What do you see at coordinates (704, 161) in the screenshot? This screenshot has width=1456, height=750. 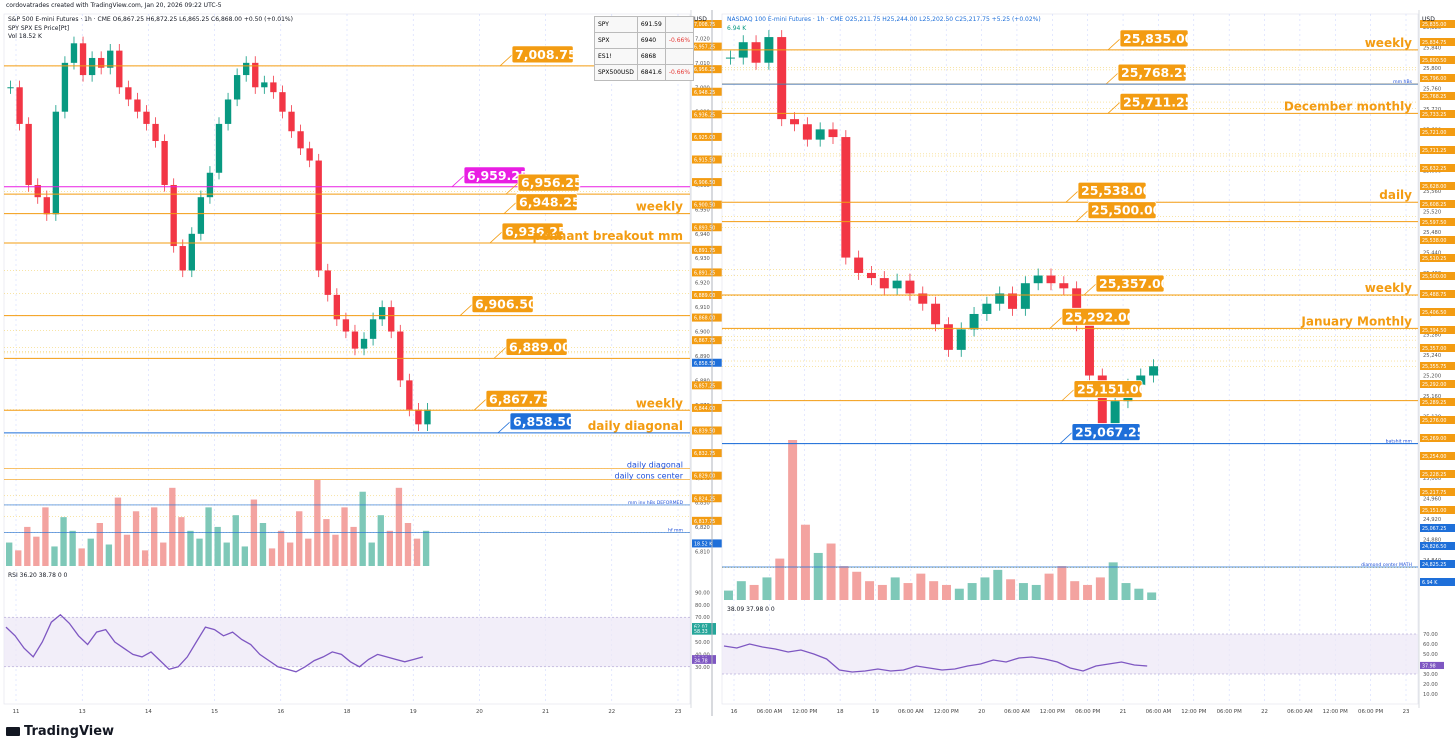 I see `axis-price-tag-label: 6,915.50` at bounding box center [704, 161].